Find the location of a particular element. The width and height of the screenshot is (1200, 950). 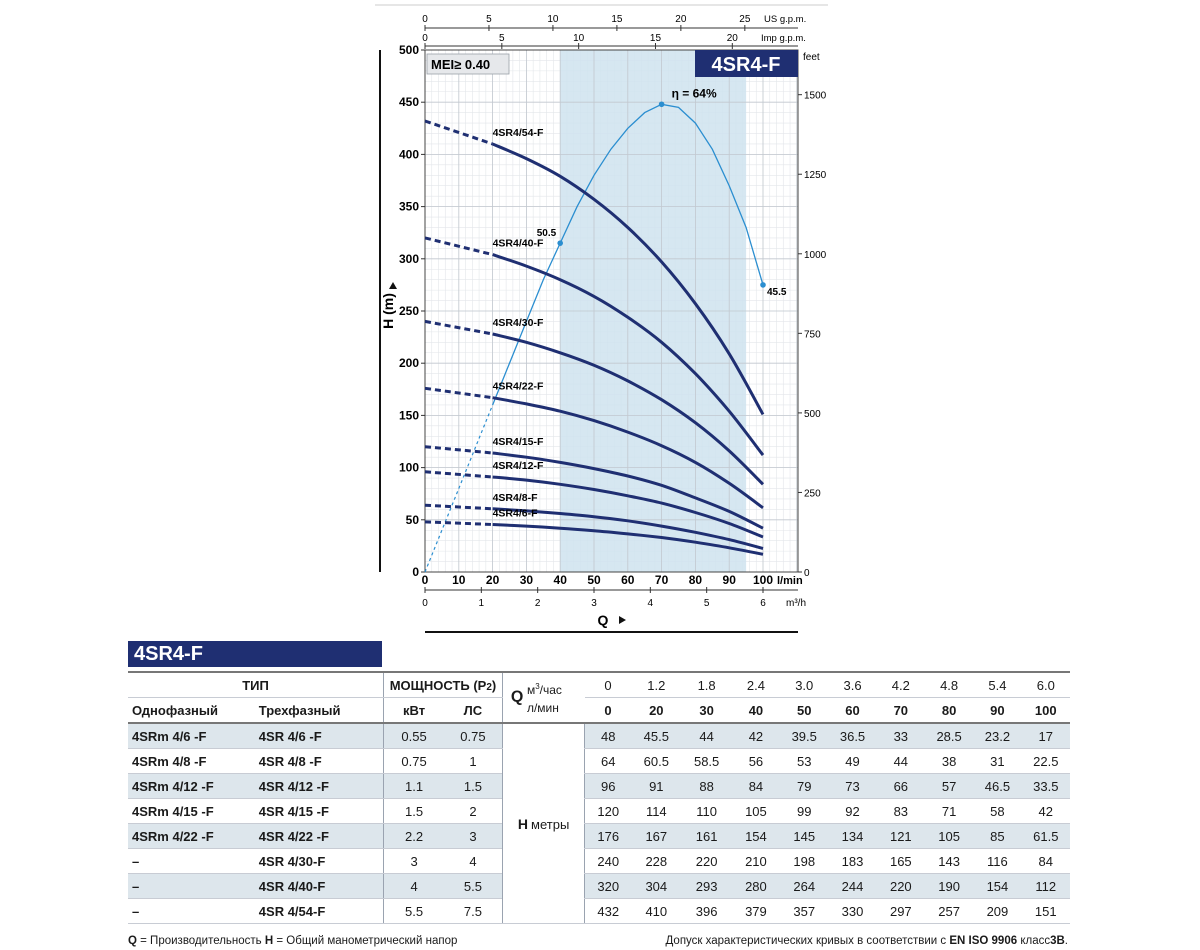

cell-head: 45.5 is located at coordinates (656, 736).